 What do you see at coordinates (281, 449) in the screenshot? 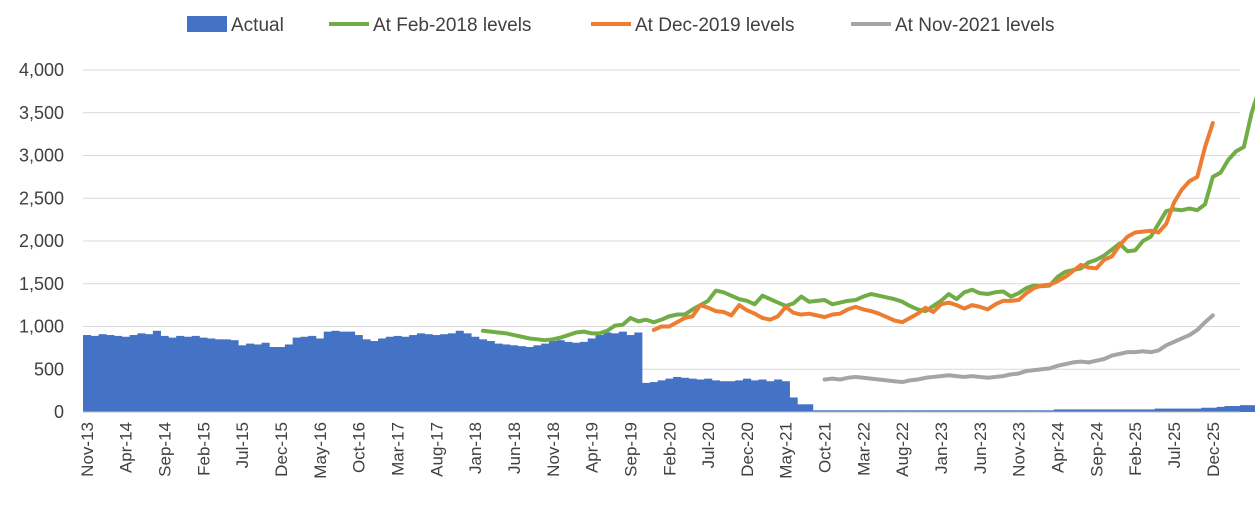
I see `x-tick-label: Dec-15` at bounding box center [281, 449].